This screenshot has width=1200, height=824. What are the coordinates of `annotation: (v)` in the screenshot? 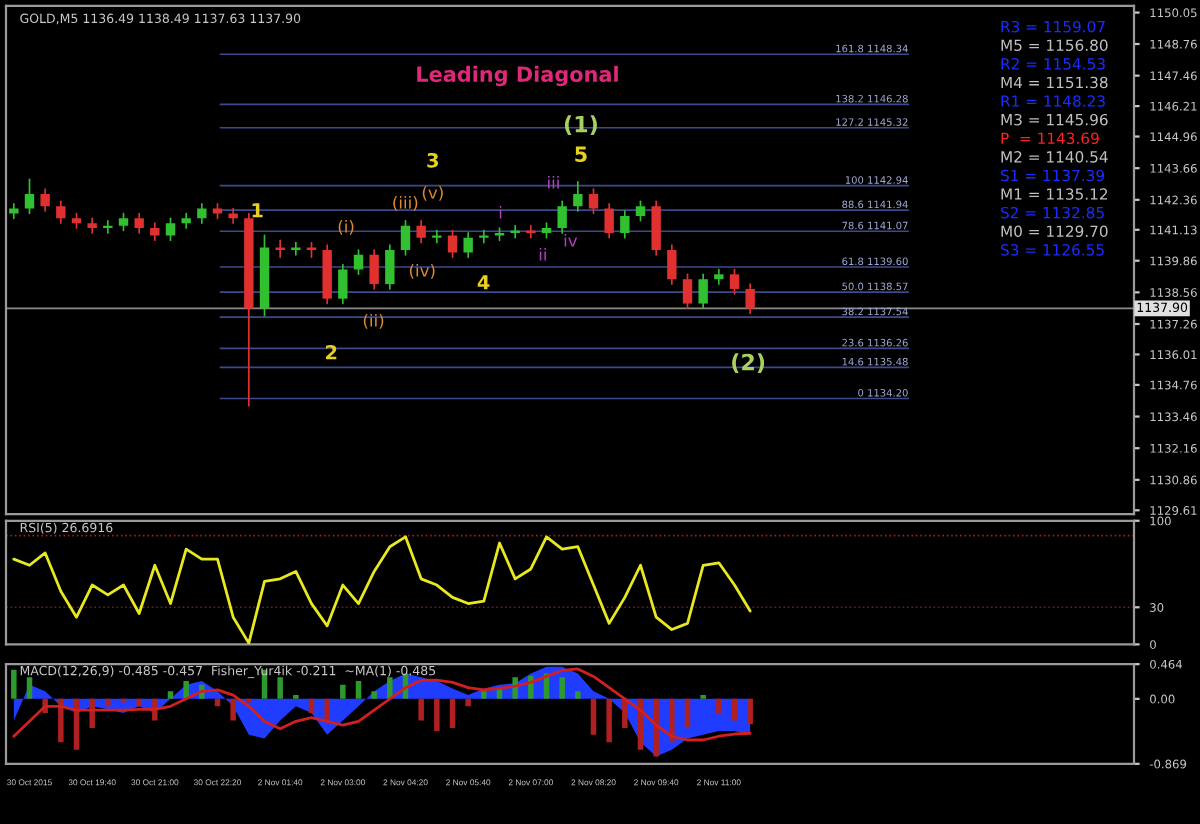 It's located at (432, 193).